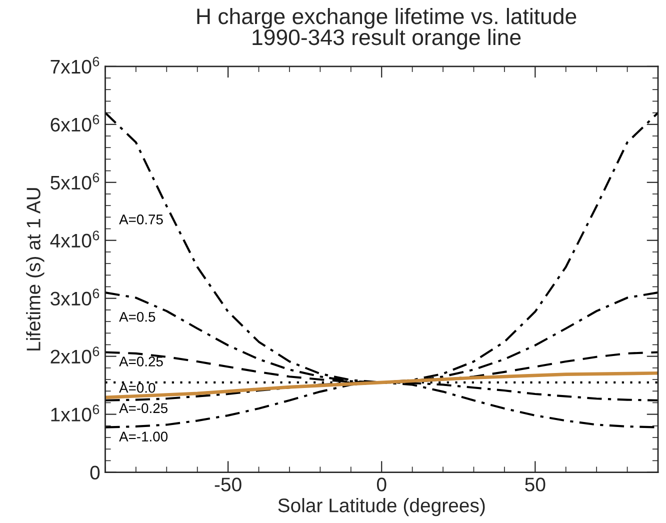 This screenshot has height=523, width=666. I want to click on line-series, so click(381, 385).